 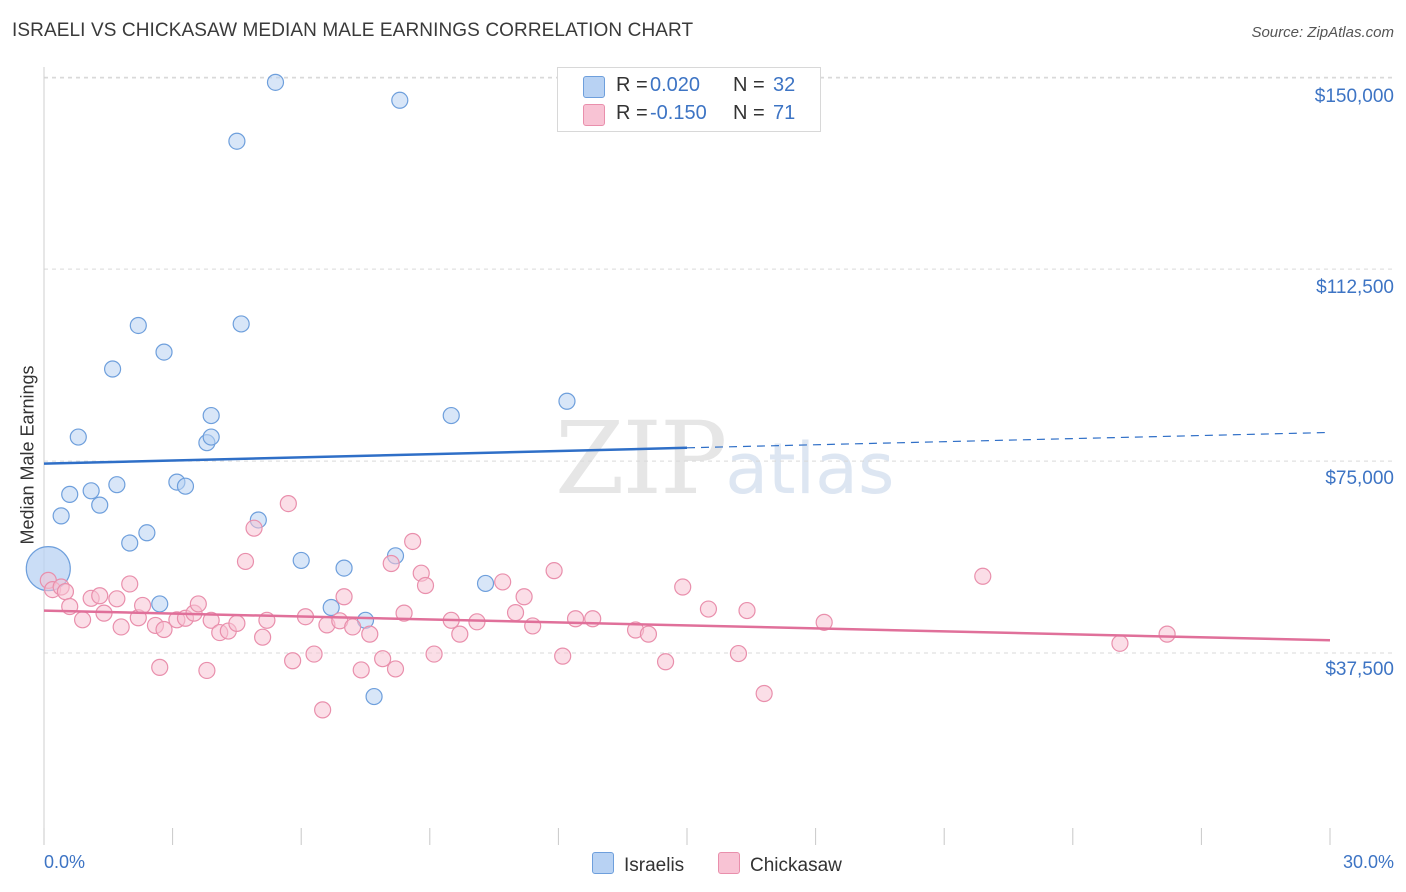 What do you see at coordinates (1368, 862) in the screenshot?
I see `x-tick-label: 30.0%` at bounding box center [1368, 862].